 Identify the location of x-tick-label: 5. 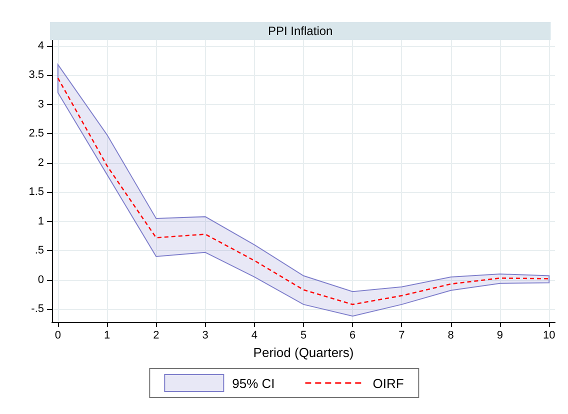
(303, 336).